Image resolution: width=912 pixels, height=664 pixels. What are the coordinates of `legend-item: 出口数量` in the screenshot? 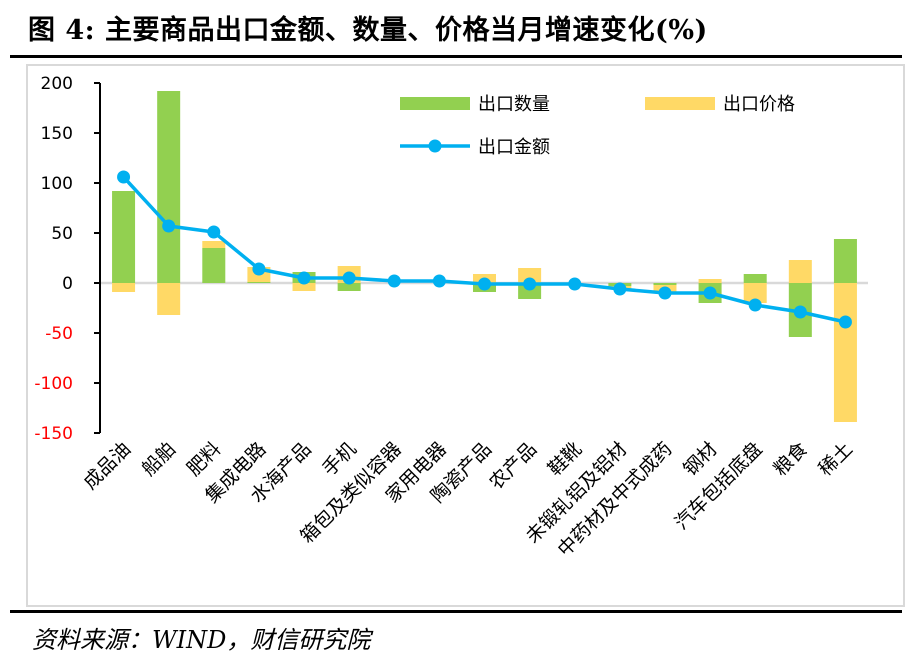 It's located at (475, 104).